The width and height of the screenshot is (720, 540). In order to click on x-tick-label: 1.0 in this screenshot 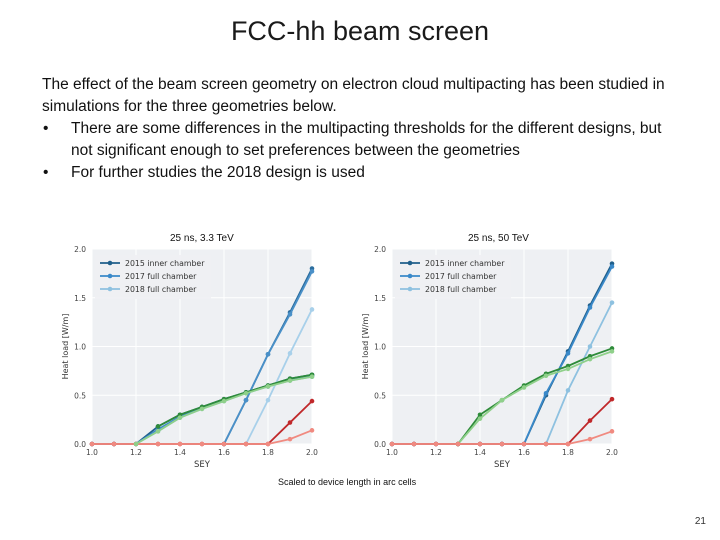, I will do `click(392, 452)`.